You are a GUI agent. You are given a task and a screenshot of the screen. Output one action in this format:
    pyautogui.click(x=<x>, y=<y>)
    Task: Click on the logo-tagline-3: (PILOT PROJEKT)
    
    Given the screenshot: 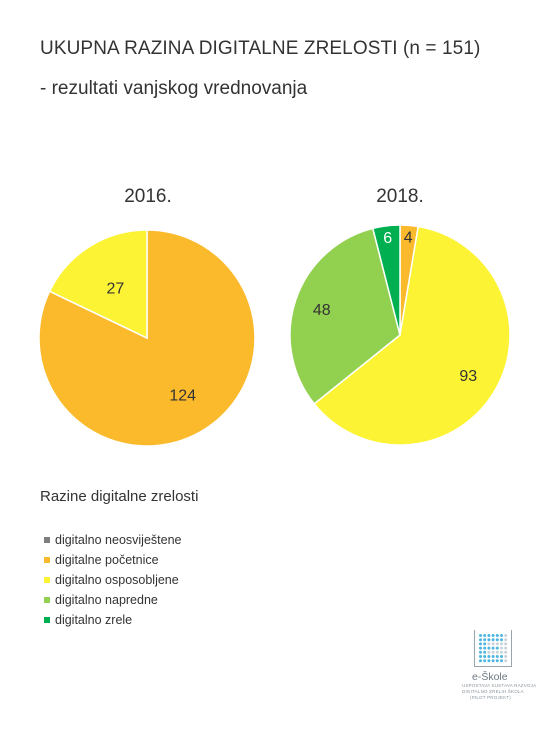 What is the action you would take?
    pyautogui.click(x=490, y=697)
    